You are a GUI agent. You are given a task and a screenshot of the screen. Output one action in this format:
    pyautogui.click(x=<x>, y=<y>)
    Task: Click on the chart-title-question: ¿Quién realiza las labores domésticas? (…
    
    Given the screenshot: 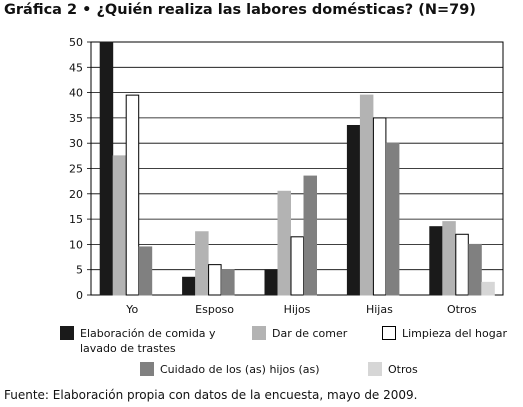 What is the action you would take?
    pyautogui.click(x=286, y=10)
    